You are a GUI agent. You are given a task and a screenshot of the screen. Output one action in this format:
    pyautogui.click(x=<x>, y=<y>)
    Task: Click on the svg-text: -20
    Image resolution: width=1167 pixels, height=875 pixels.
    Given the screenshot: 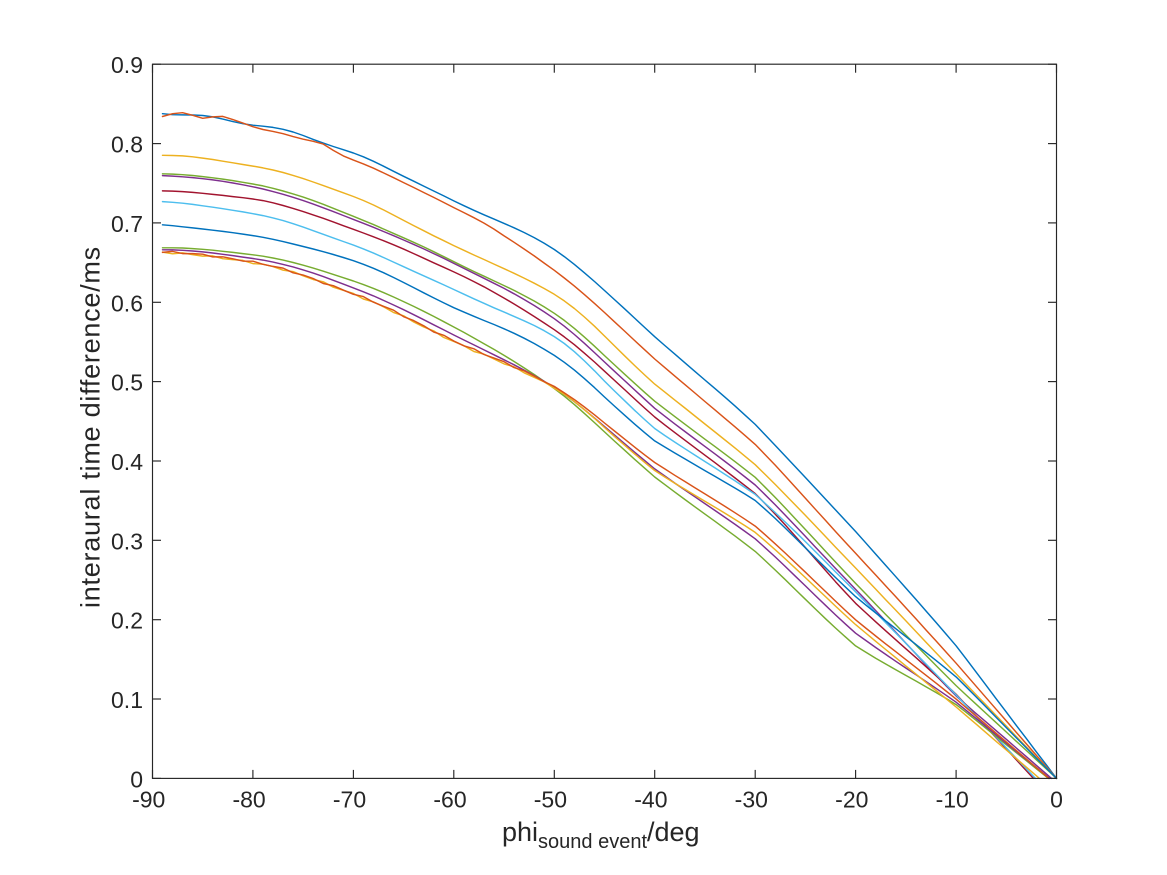 What is the action you would take?
    pyautogui.click(x=851, y=800)
    